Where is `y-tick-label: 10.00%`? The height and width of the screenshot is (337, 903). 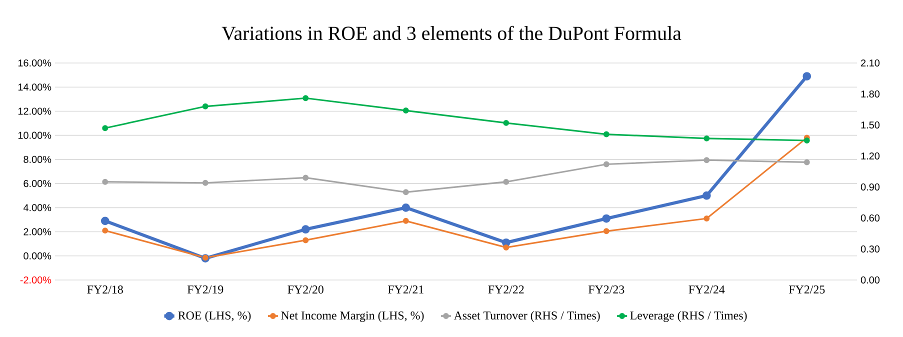 y-tick-label: 10.00% is located at coordinates (35, 135).